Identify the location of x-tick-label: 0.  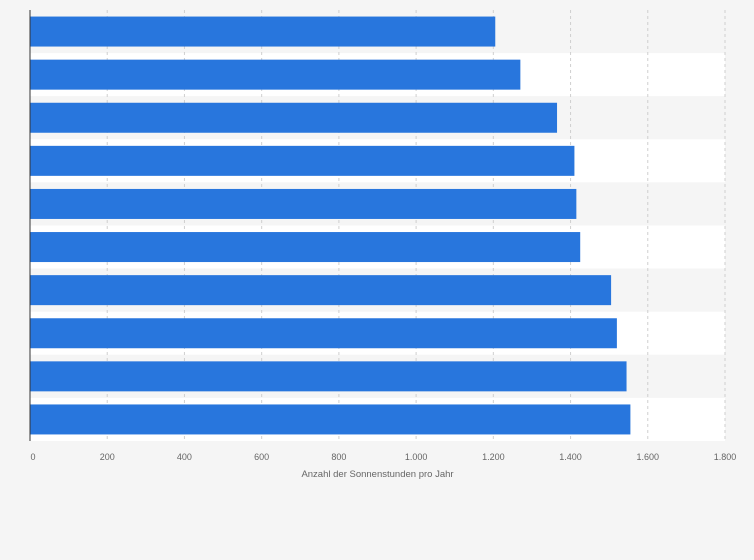
(32, 457).